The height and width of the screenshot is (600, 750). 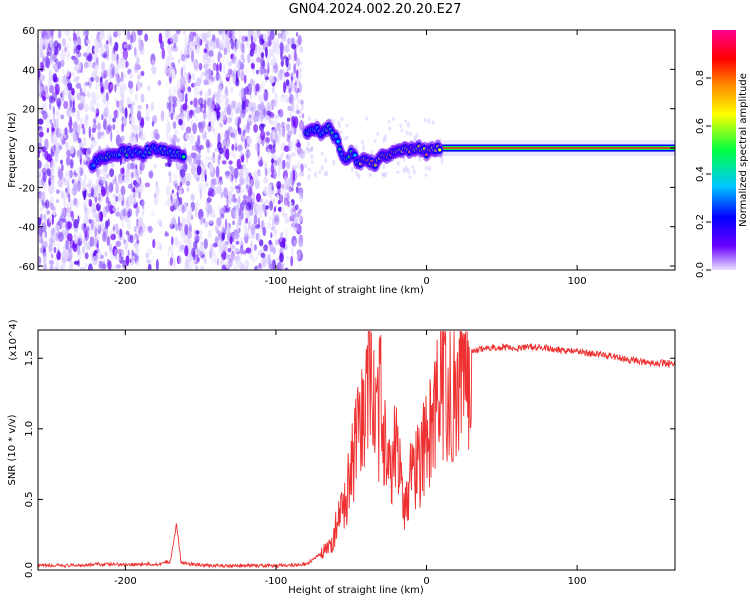 What do you see at coordinates (700, 174) in the screenshot?
I see `colorbar-tick-label: 0.4` at bounding box center [700, 174].